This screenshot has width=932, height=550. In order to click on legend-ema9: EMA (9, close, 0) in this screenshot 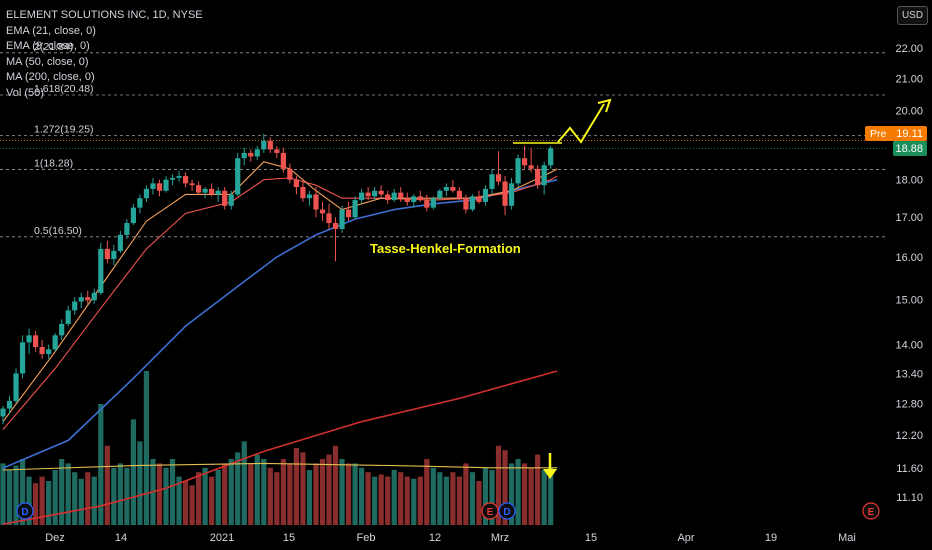, I will do `click(48, 46)`.